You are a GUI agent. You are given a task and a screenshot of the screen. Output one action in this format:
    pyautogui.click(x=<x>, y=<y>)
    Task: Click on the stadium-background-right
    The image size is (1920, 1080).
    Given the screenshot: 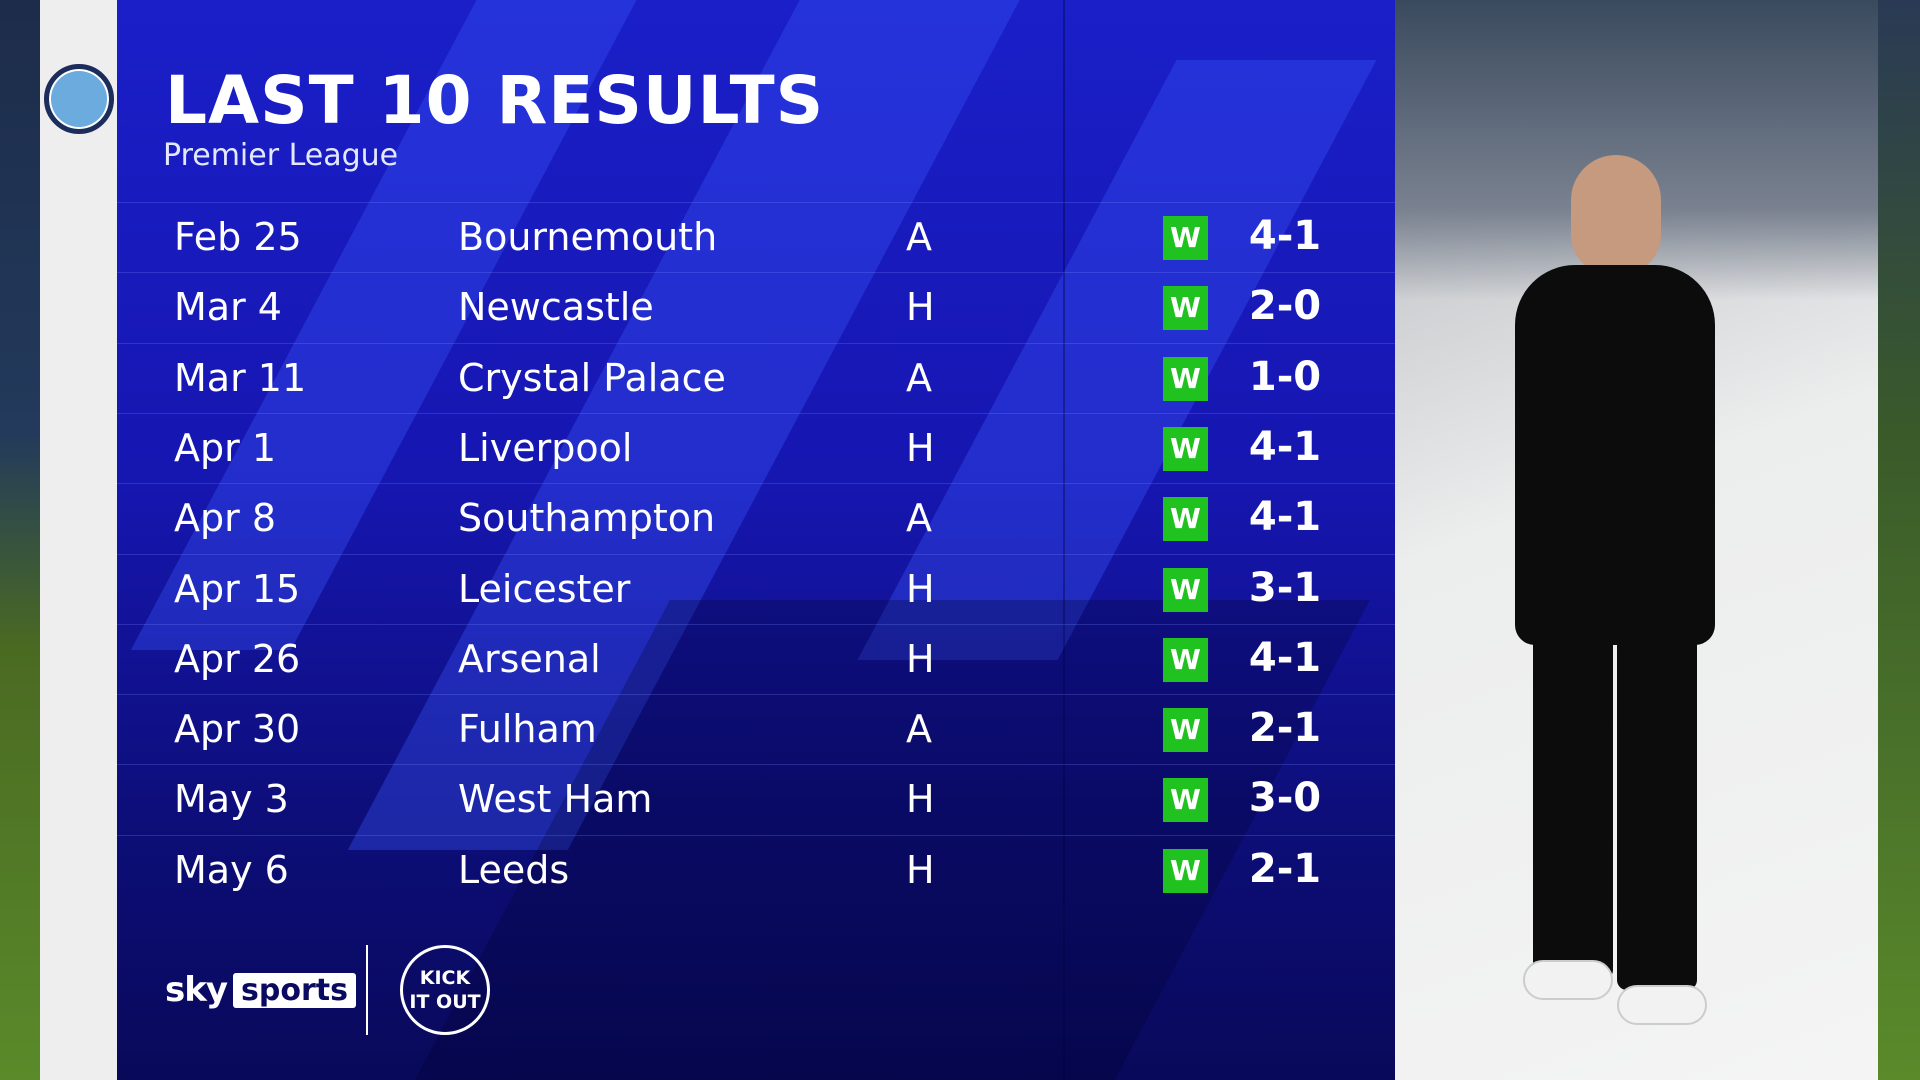 What is the action you would take?
    pyautogui.click(x=1899, y=540)
    